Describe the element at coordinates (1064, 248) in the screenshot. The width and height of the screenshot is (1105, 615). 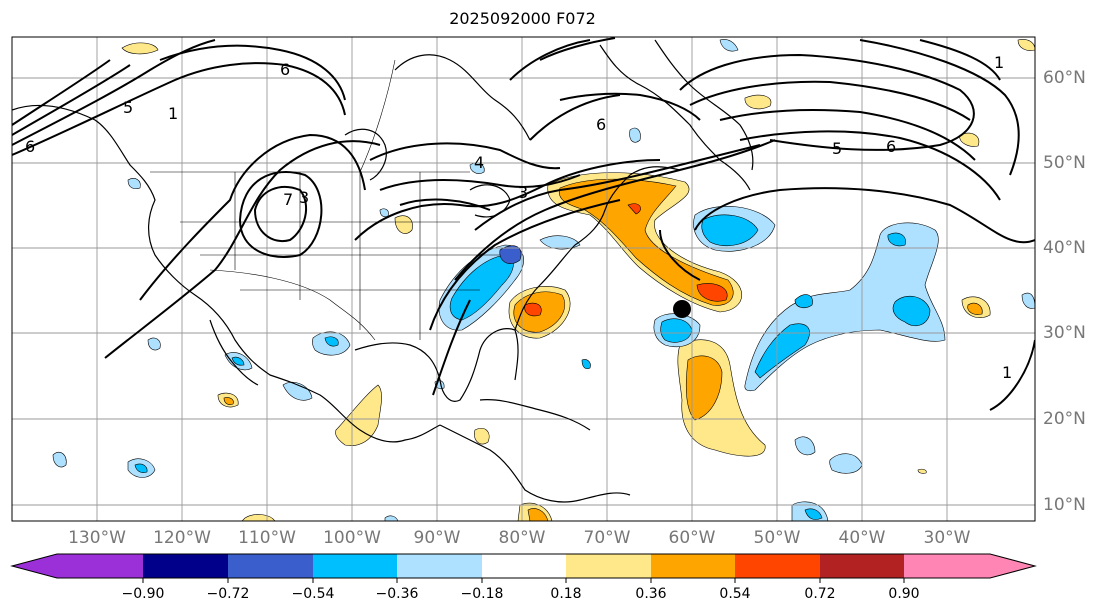
I see `lat-label: 40°N` at that location.